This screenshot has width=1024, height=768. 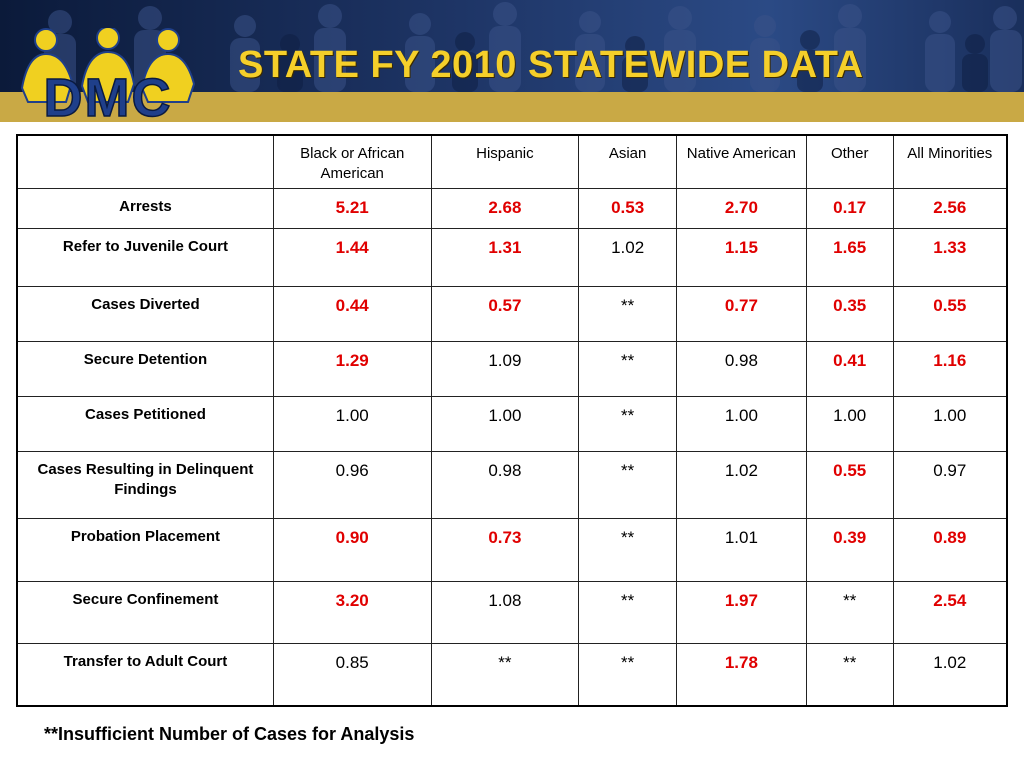 I want to click on table-row: Cases Diverted 0.44 0.57 ** 0.77 0.35 0.55, so click(x=512, y=314).